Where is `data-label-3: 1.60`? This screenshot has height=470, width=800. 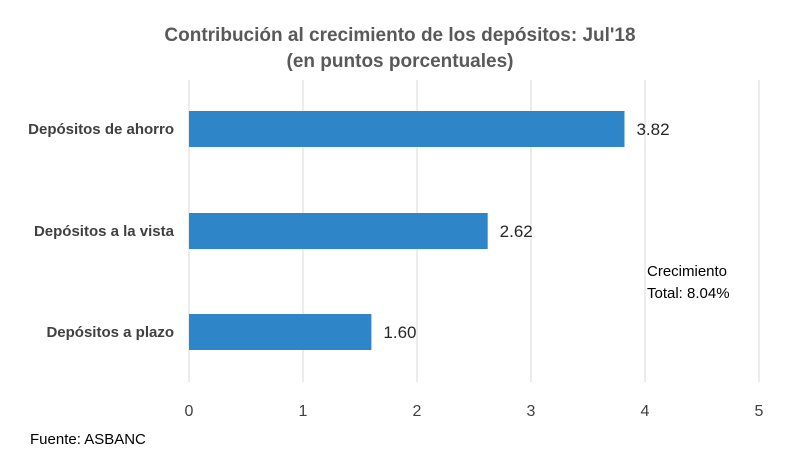
data-label-3: 1.60 is located at coordinates (399, 332).